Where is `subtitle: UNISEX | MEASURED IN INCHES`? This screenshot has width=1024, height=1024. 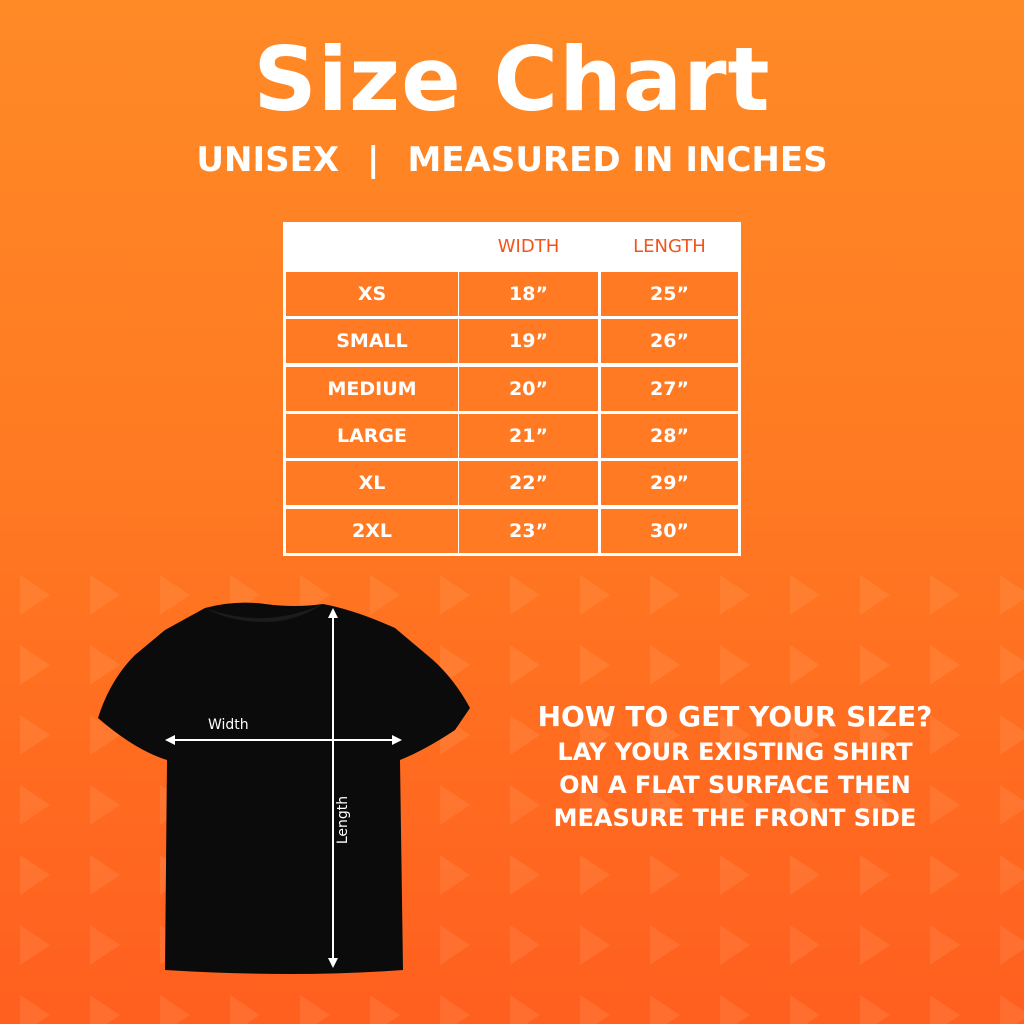 subtitle: UNISEX | MEASURED IN INCHES is located at coordinates (512, 160).